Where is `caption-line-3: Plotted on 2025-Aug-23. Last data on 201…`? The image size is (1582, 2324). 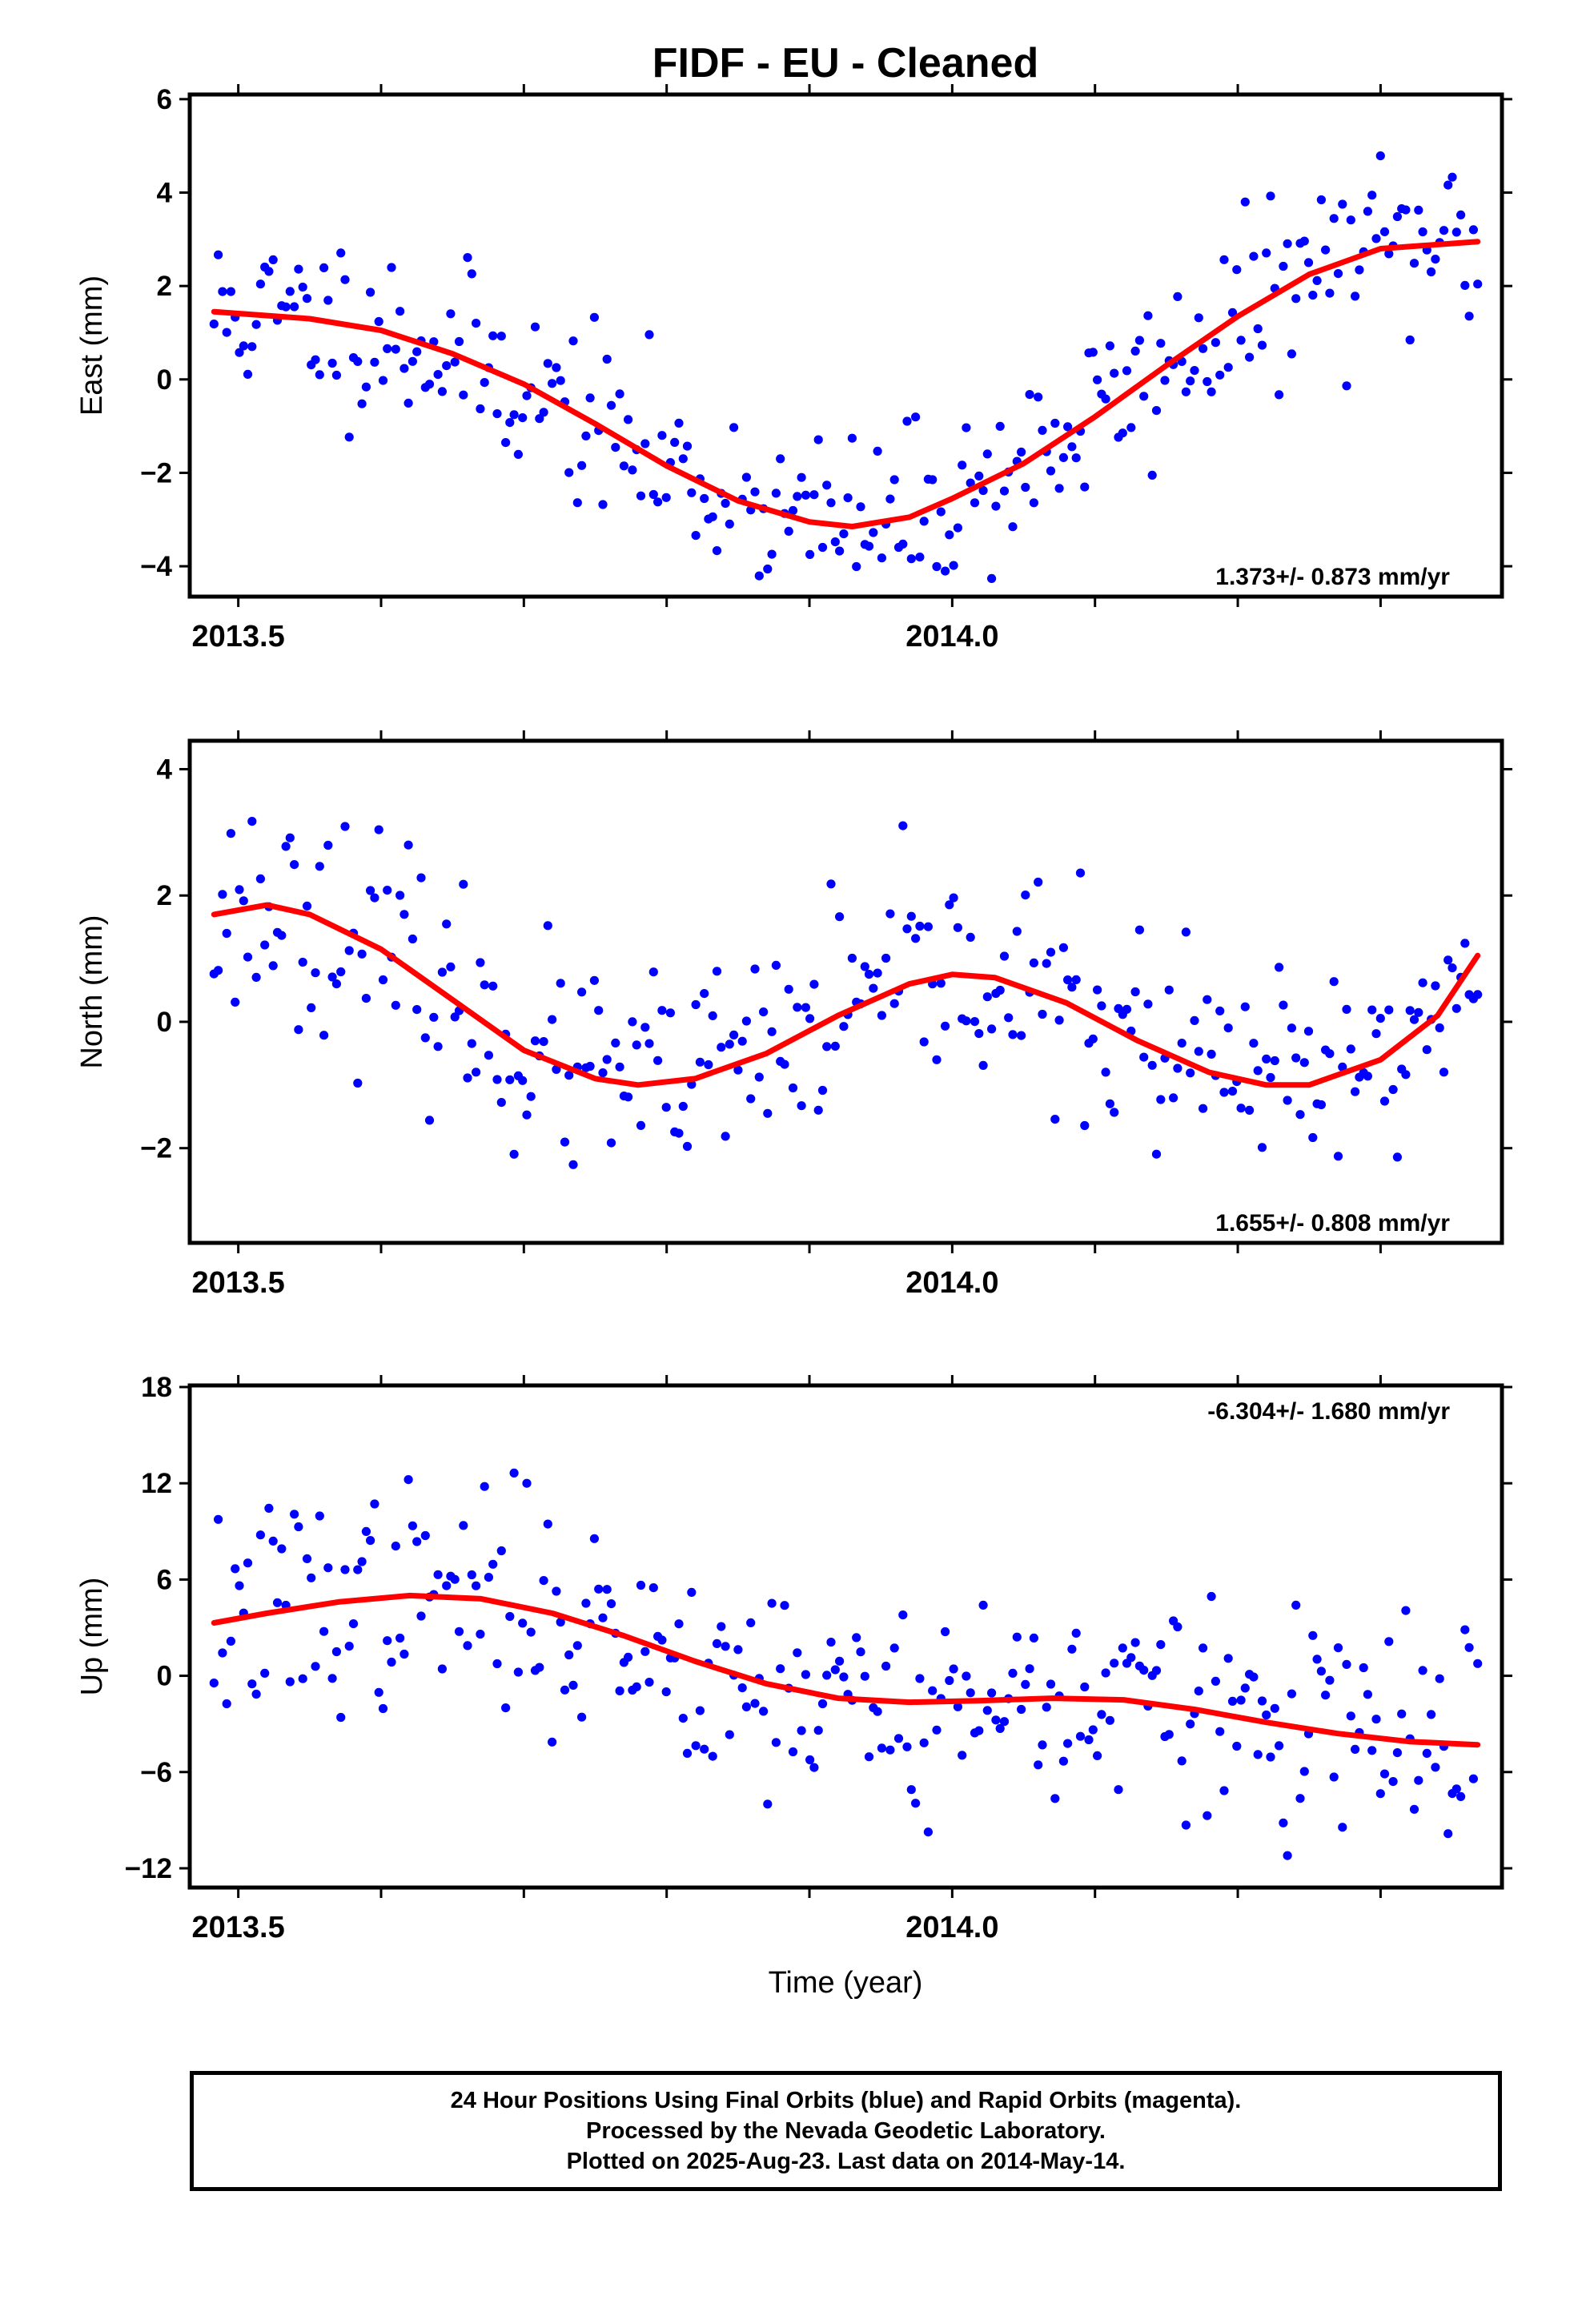
caption-line-3: Plotted on 2025-Aug-23. Last data on 201… is located at coordinates (846, 2161).